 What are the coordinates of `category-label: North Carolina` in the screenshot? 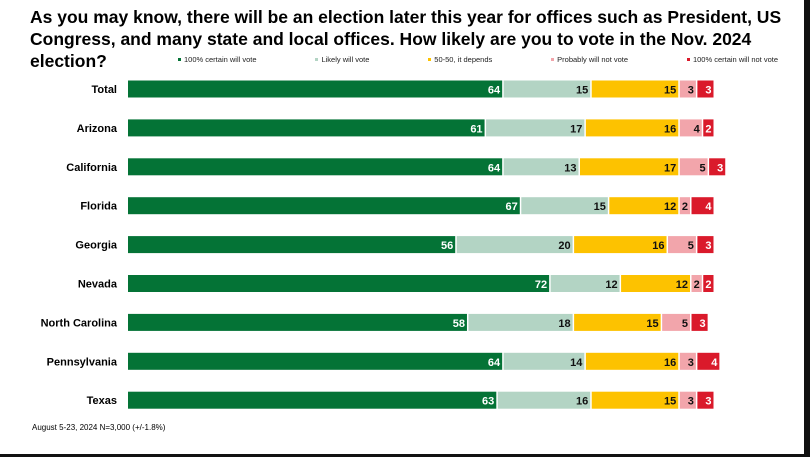 It's located at (79, 323).